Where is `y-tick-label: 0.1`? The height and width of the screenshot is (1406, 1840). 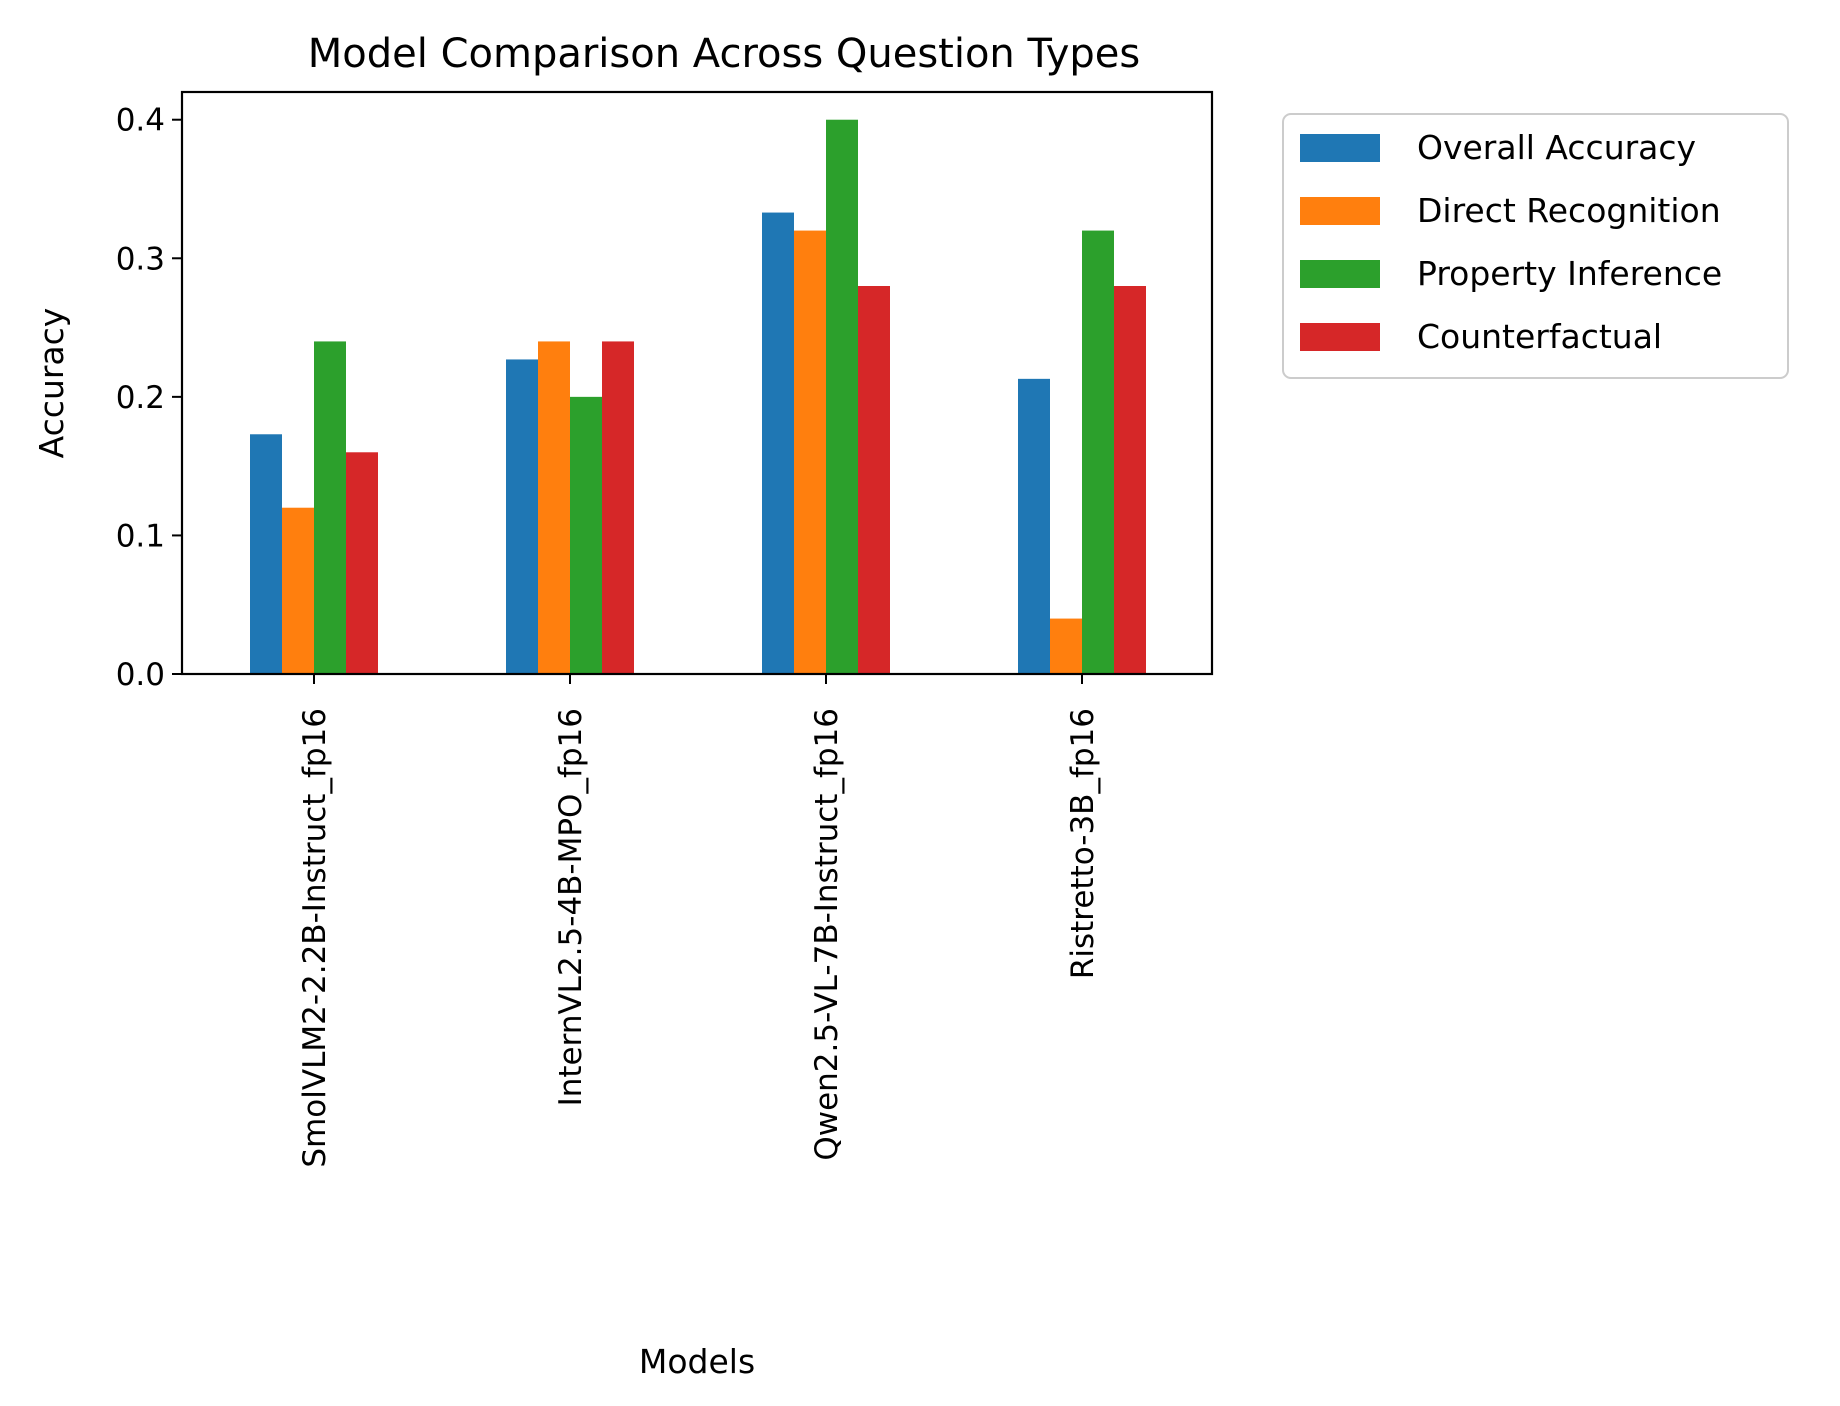 y-tick-label: 0.1 is located at coordinates (140, 536).